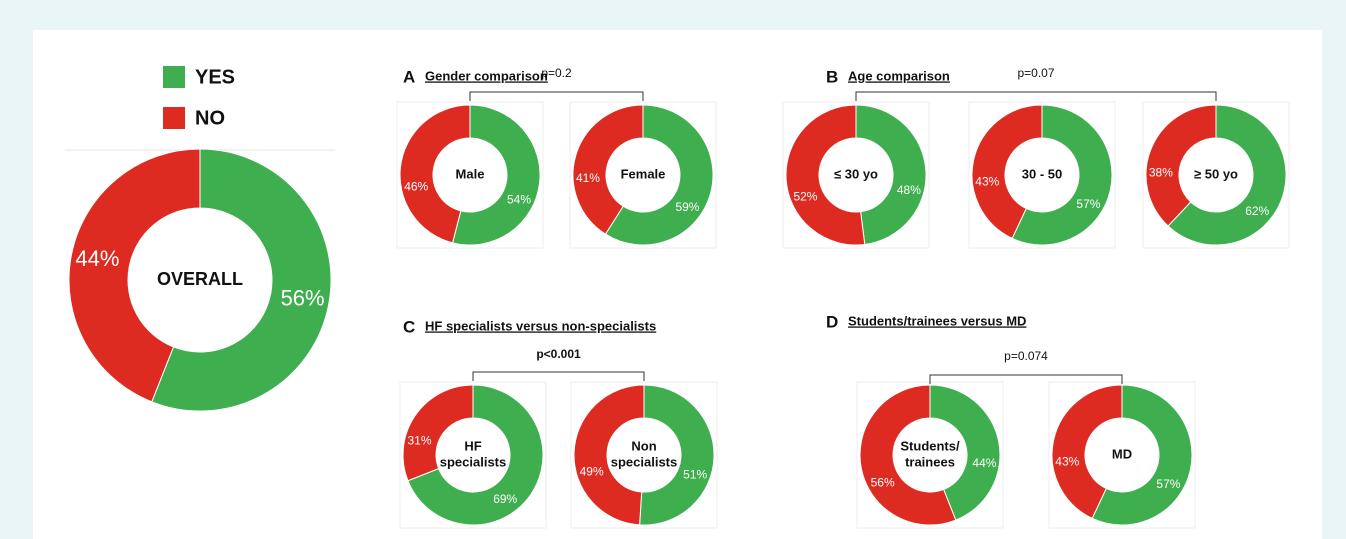 The width and height of the screenshot is (1346, 539). I want to click on center-label: 30 - 50, so click(1042, 173).